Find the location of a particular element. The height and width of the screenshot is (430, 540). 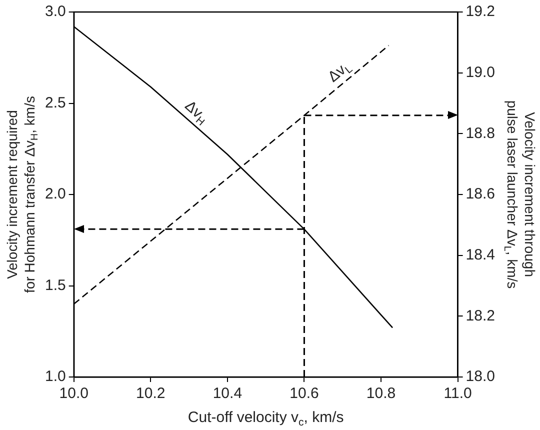

y-tick-label: 1.0 is located at coordinates (55, 377).